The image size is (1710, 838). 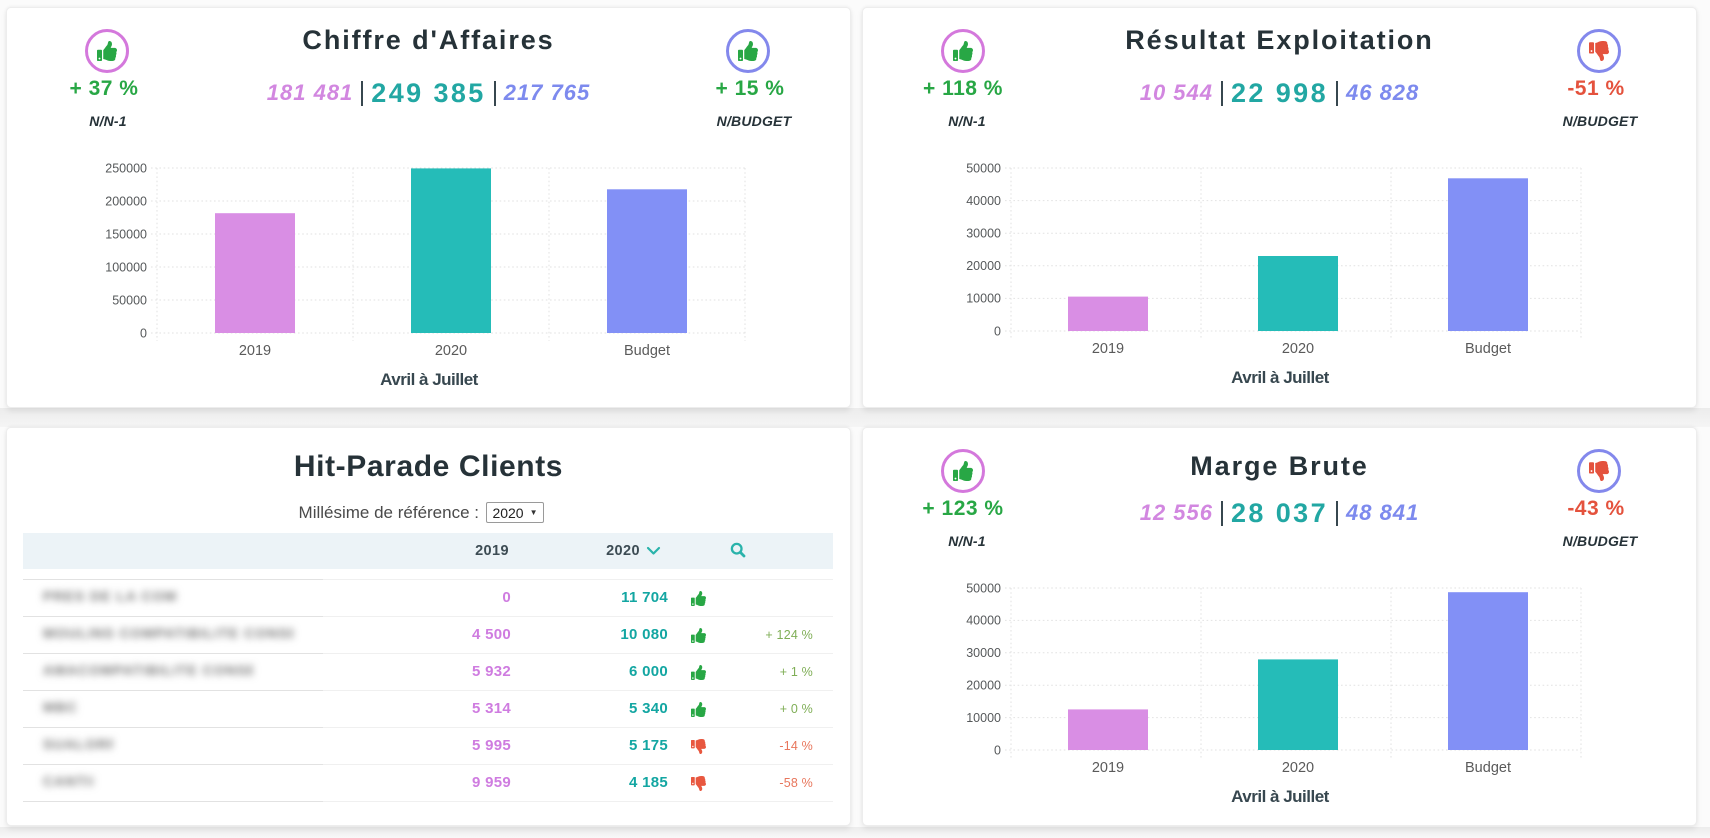 I want to click on svg-text: 100000, so click(x=126, y=267).